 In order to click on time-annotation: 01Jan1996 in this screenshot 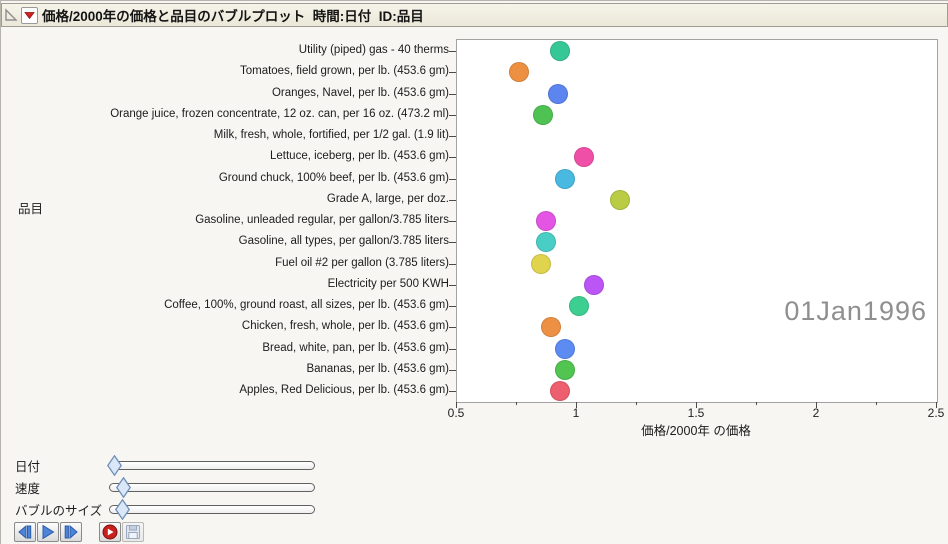, I will do `click(855, 311)`.